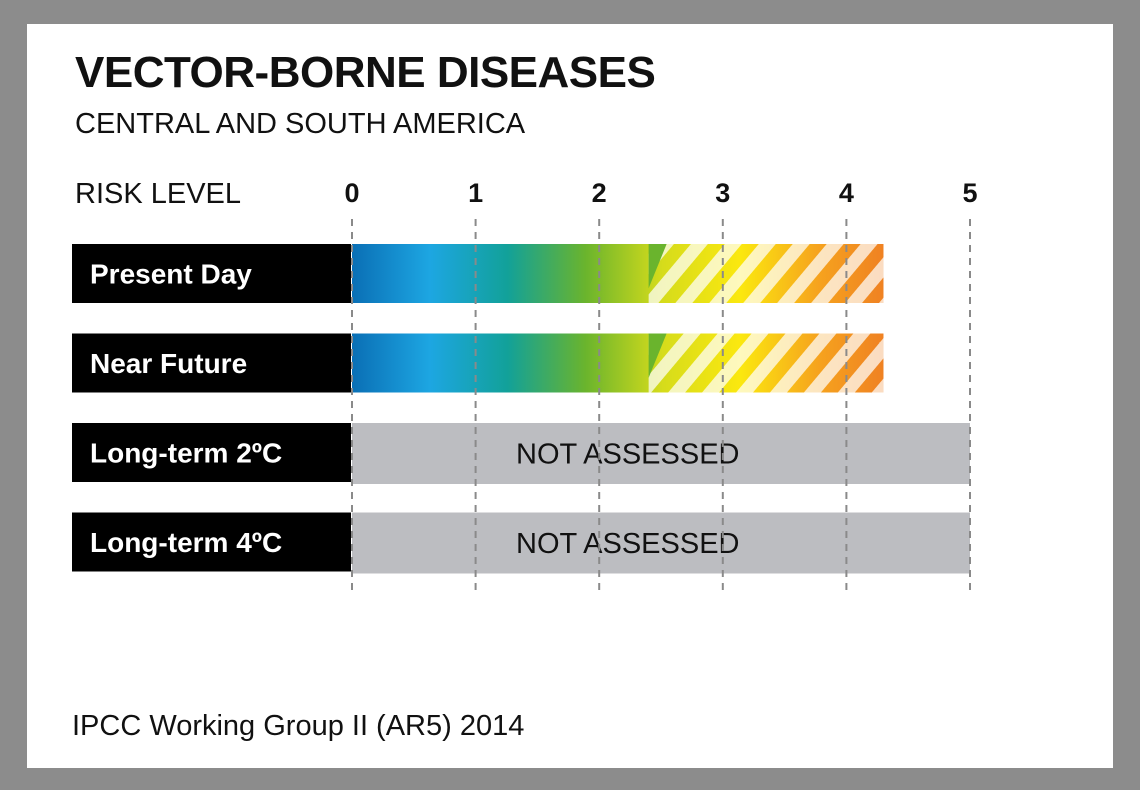 The height and width of the screenshot is (790, 1140). I want to click on tick-label: 3, so click(722, 193).